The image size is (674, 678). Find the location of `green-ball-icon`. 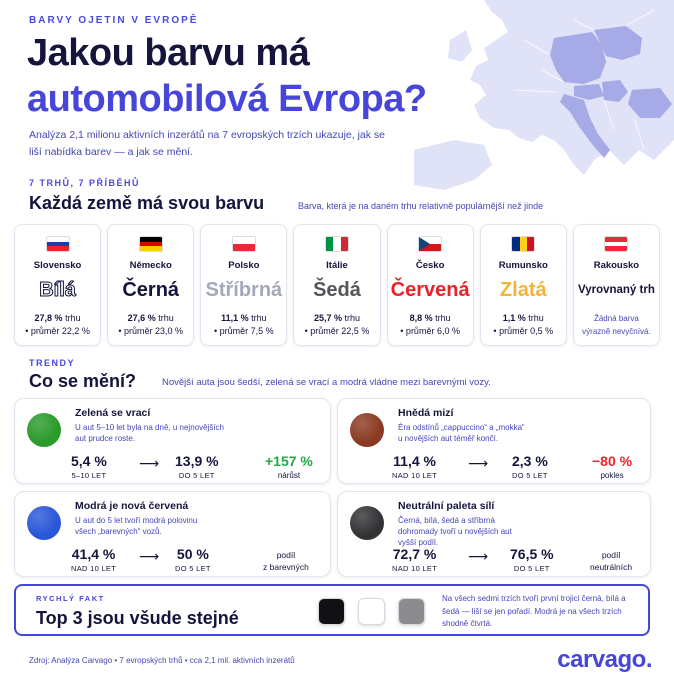

green-ball-icon is located at coordinates (44, 430).